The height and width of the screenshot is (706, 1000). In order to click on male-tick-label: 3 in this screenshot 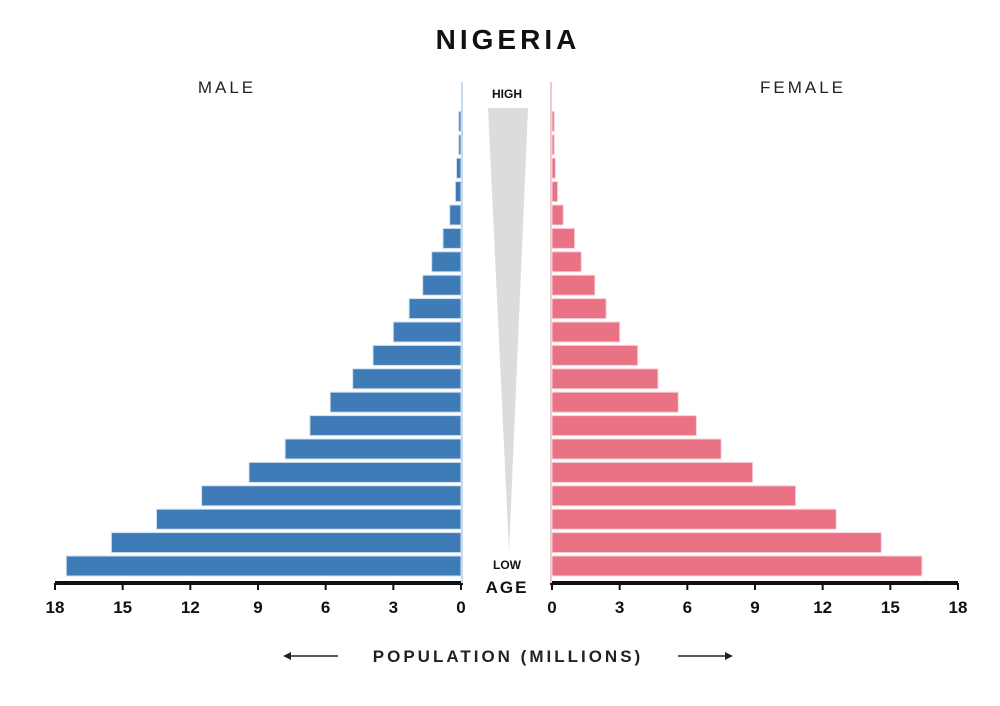, I will do `click(393, 607)`.